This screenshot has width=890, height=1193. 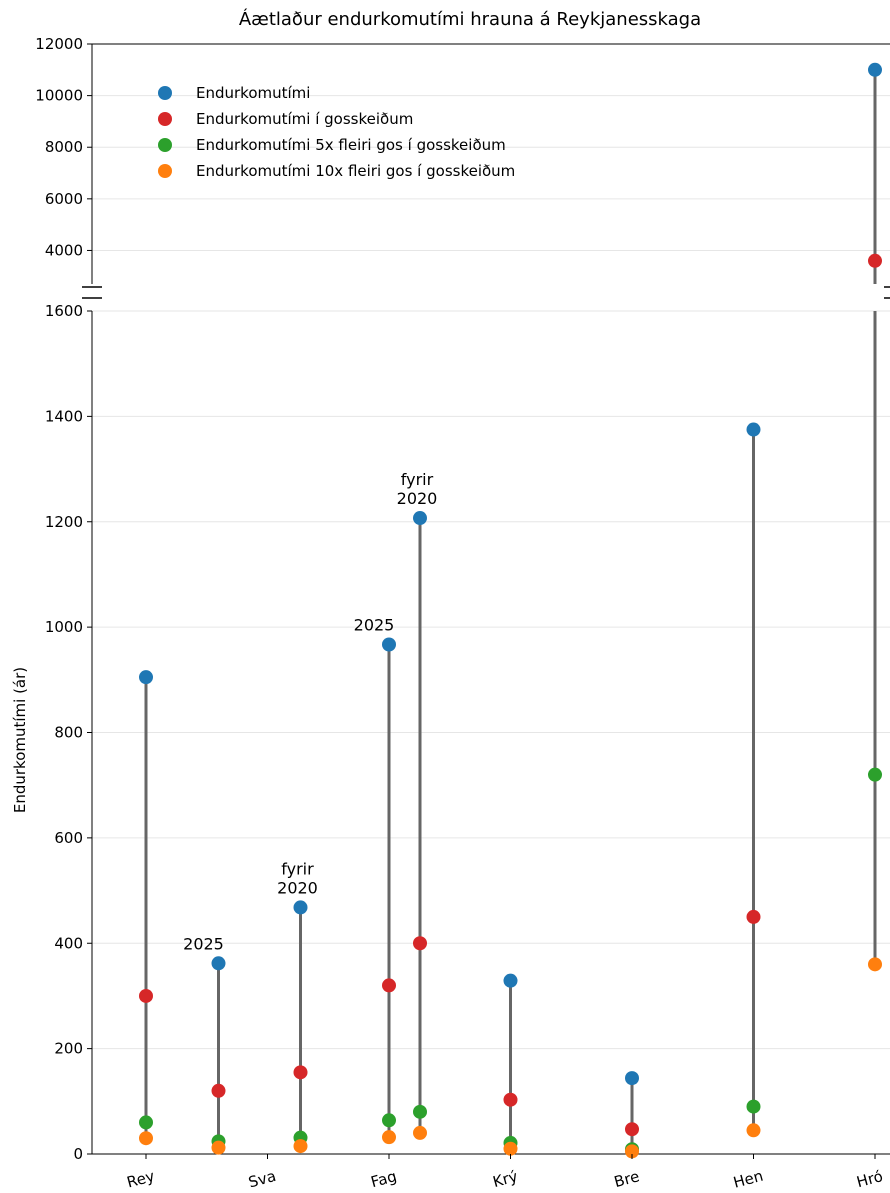 What do you see at coordinates (505, 1179) in the screenshot?
I see `x-tick-label: Krý` at bounding box center [505, 1179].